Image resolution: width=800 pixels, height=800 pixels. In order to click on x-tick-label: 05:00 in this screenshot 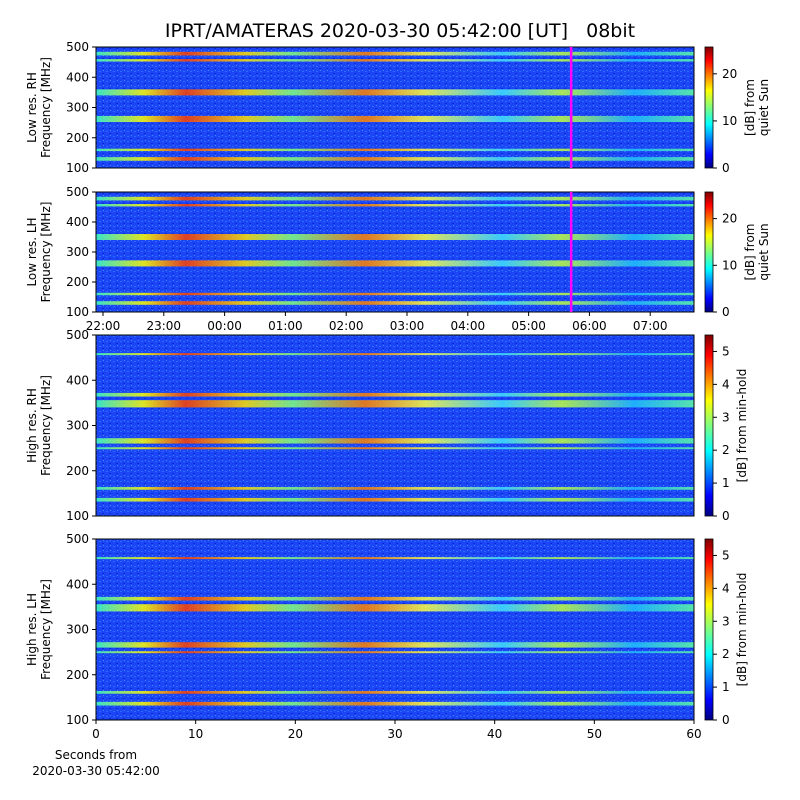, I will do `click(528, 326)`.